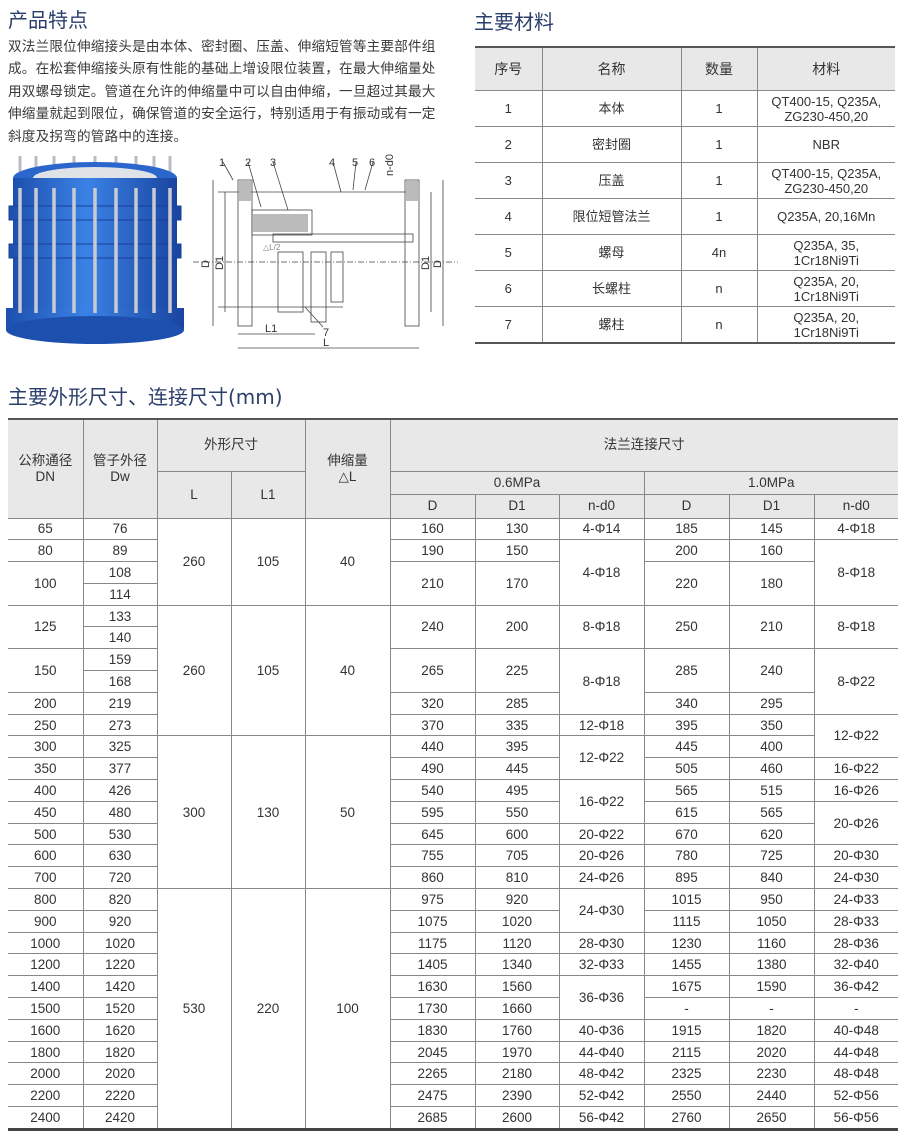  What do you see at coordinates (771, 670) in the screenshot?
I see `table-cell: 240` at bounding box center [771, 670].